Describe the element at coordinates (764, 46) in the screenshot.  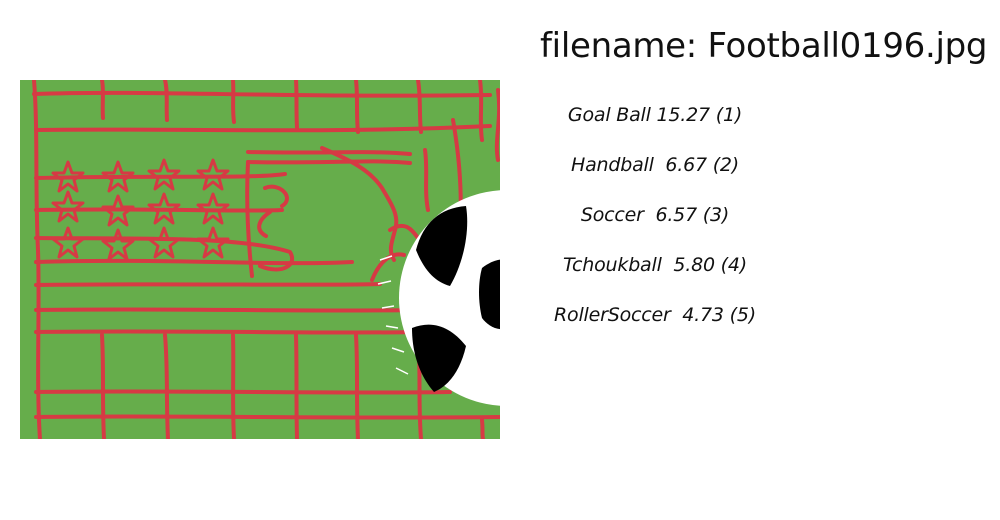
I see `filename-title: filename: Football0196.jpg` at that location.